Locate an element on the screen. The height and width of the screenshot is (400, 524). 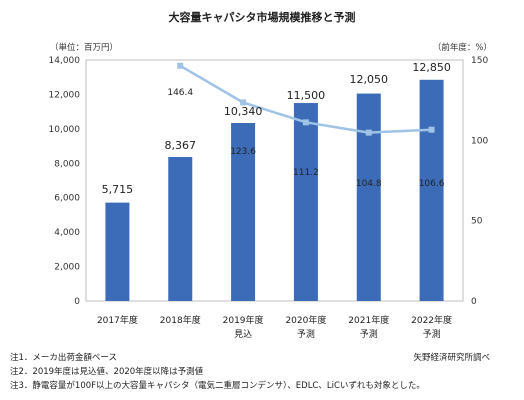
y-right-tick-label: 150 is located at coordinates (479, 61).